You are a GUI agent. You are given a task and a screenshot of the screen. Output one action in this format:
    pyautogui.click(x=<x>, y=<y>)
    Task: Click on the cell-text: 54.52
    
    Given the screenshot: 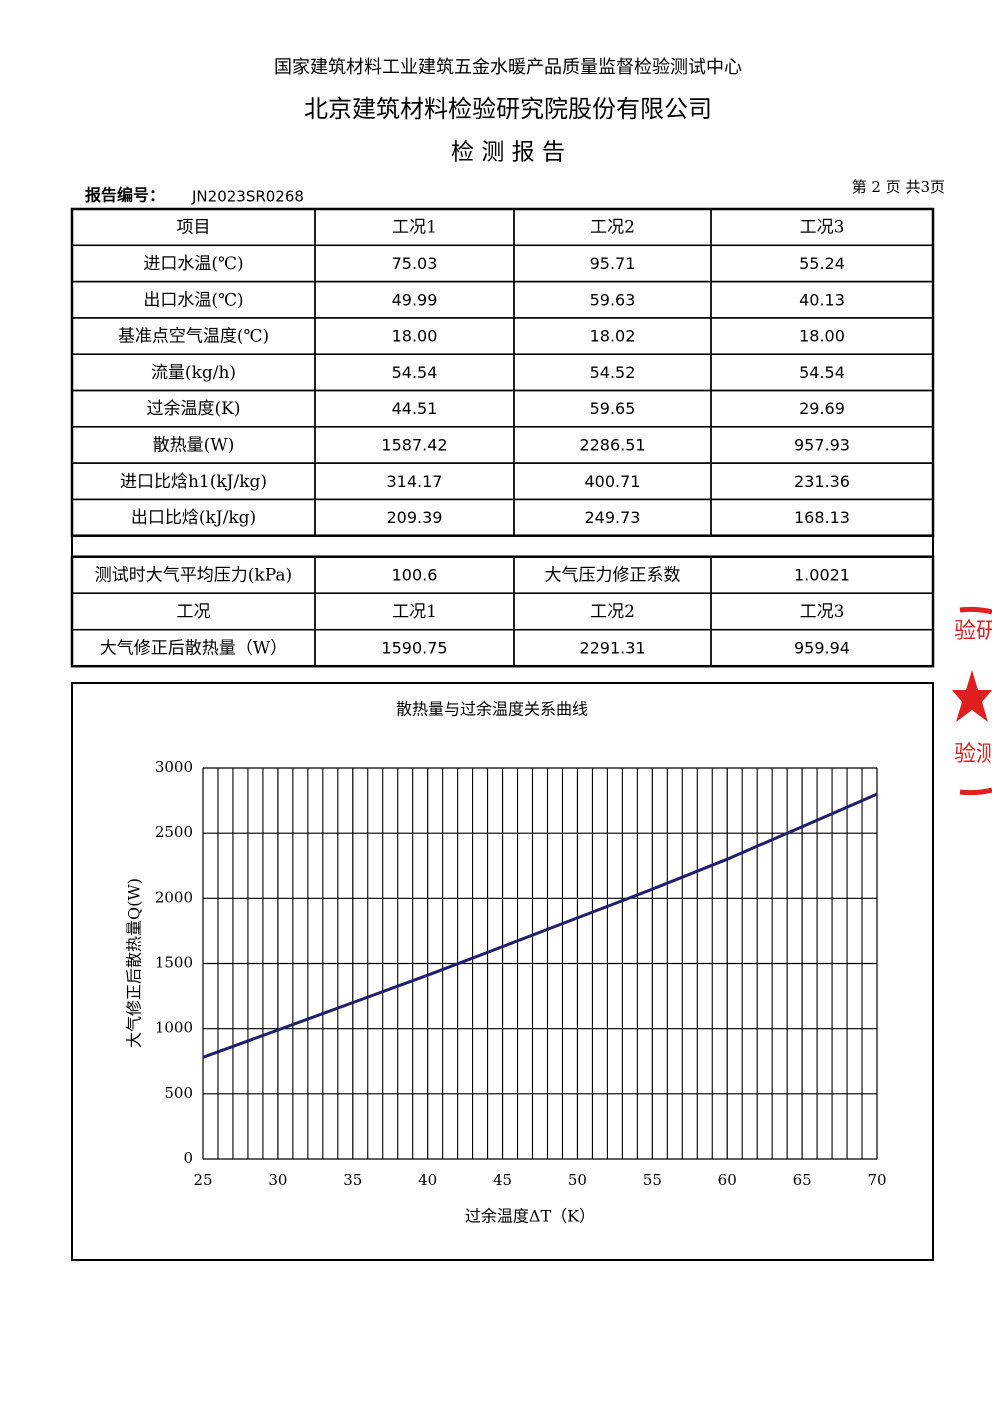 What is the action you would take?
    pyautogui.click(x=613, y=372)
    